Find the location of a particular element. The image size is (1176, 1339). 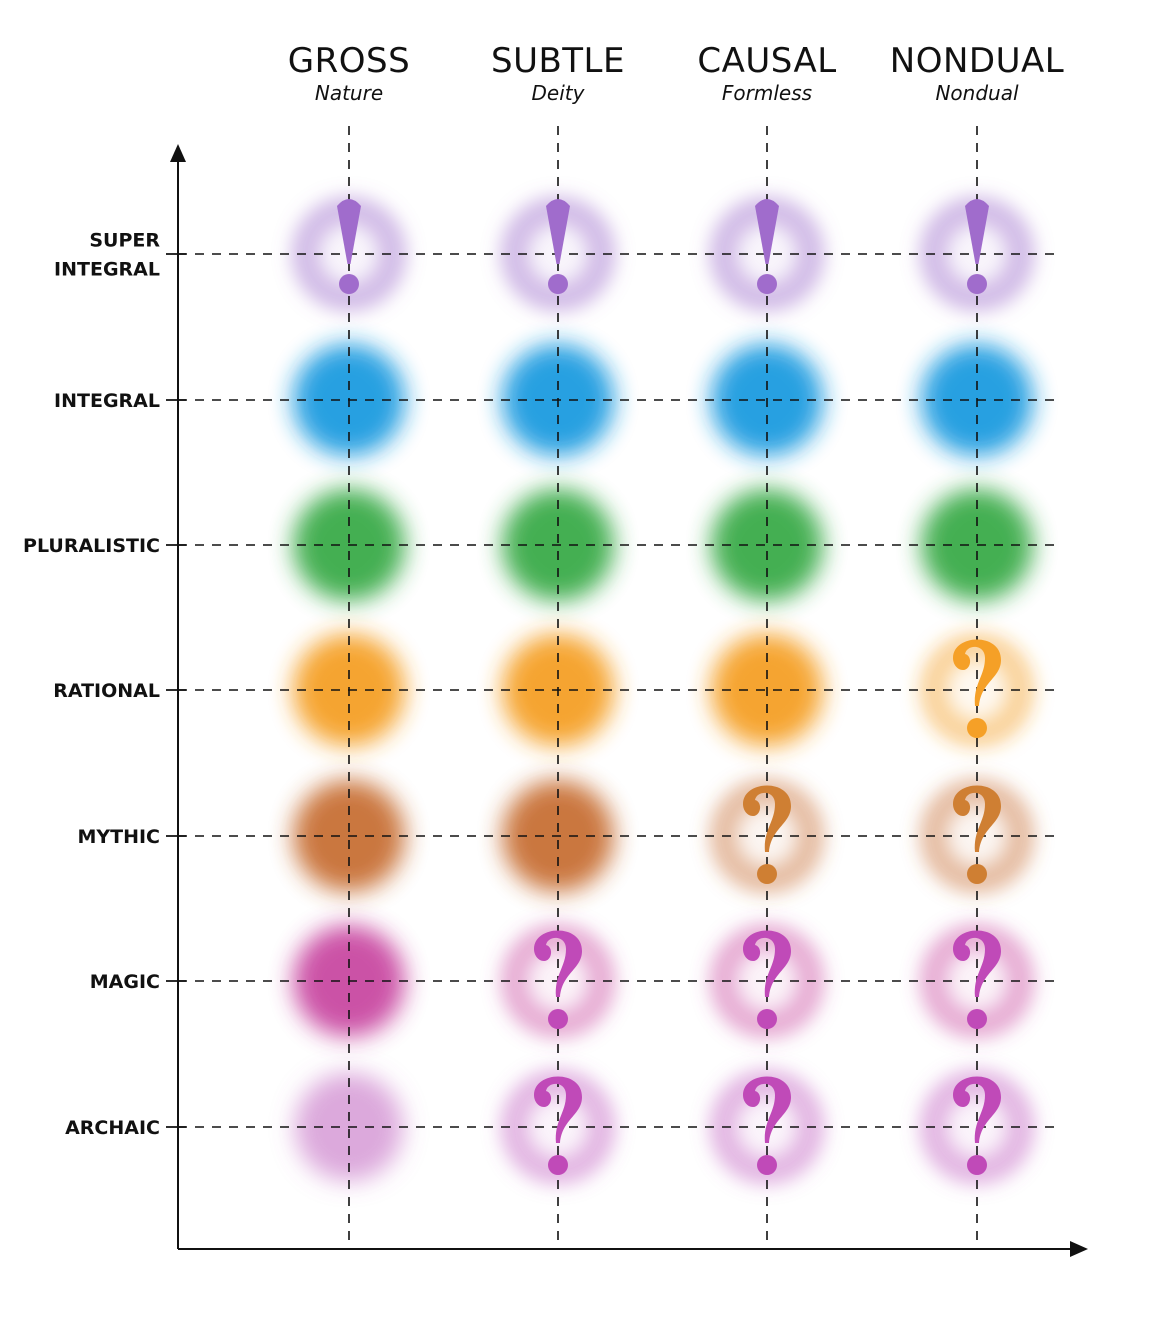

row-label: PLURALISTIC is located at coordinates (91, 546).